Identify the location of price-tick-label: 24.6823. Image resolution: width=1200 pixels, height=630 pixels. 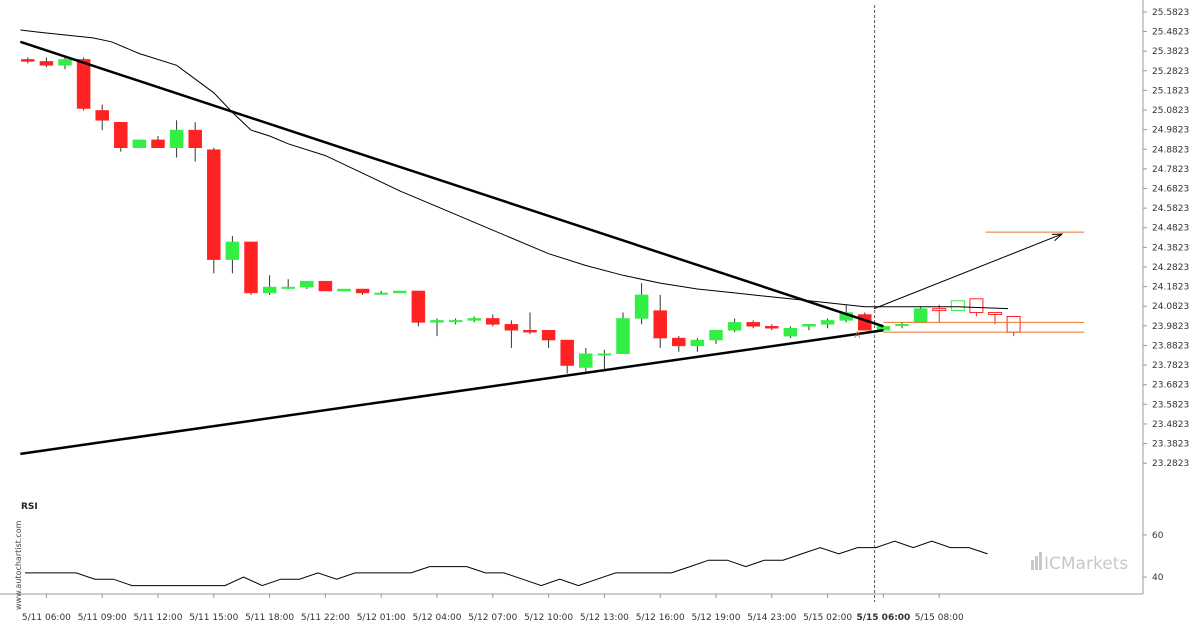
(1170, 189).